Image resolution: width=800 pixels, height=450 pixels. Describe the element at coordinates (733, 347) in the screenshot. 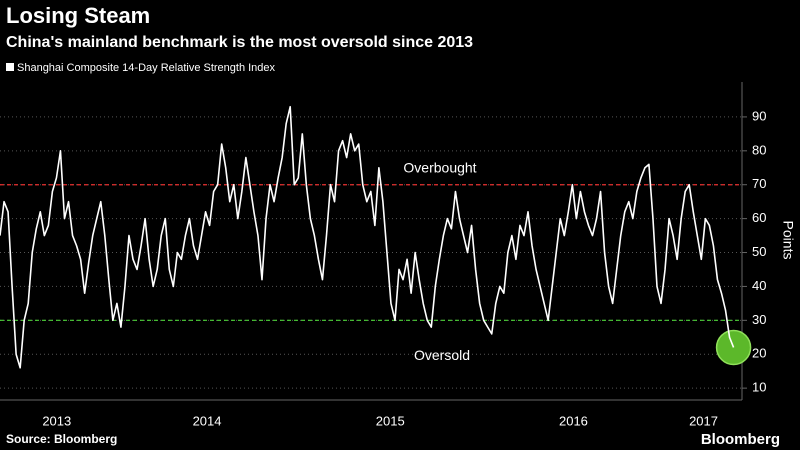

I see `highlight-circle` at that location.